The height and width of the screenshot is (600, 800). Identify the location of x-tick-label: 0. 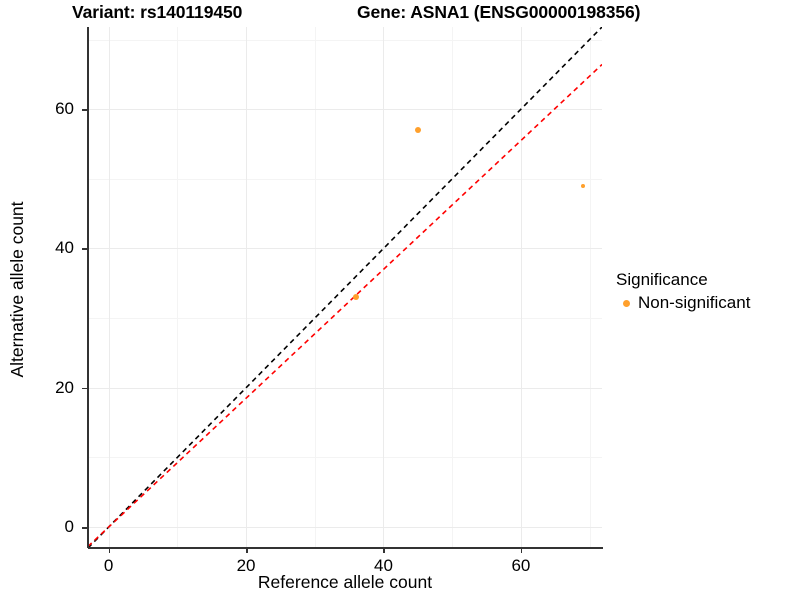
(108, 565).